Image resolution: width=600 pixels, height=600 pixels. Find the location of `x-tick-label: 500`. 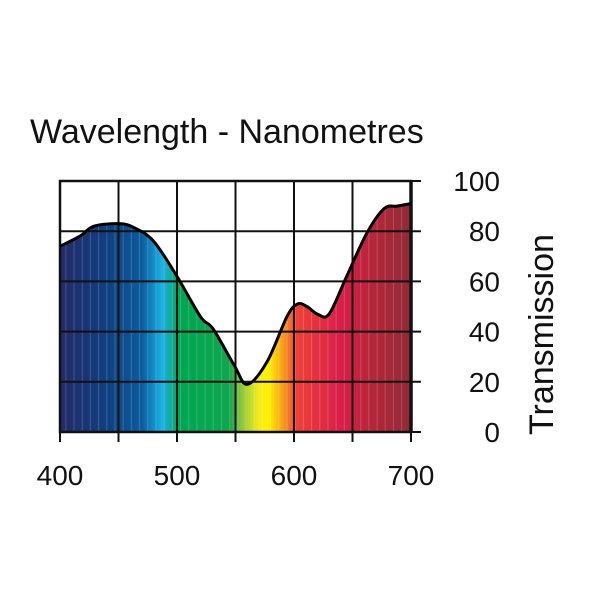

x-tick-label: 500 is located at coordinates (177, 475).